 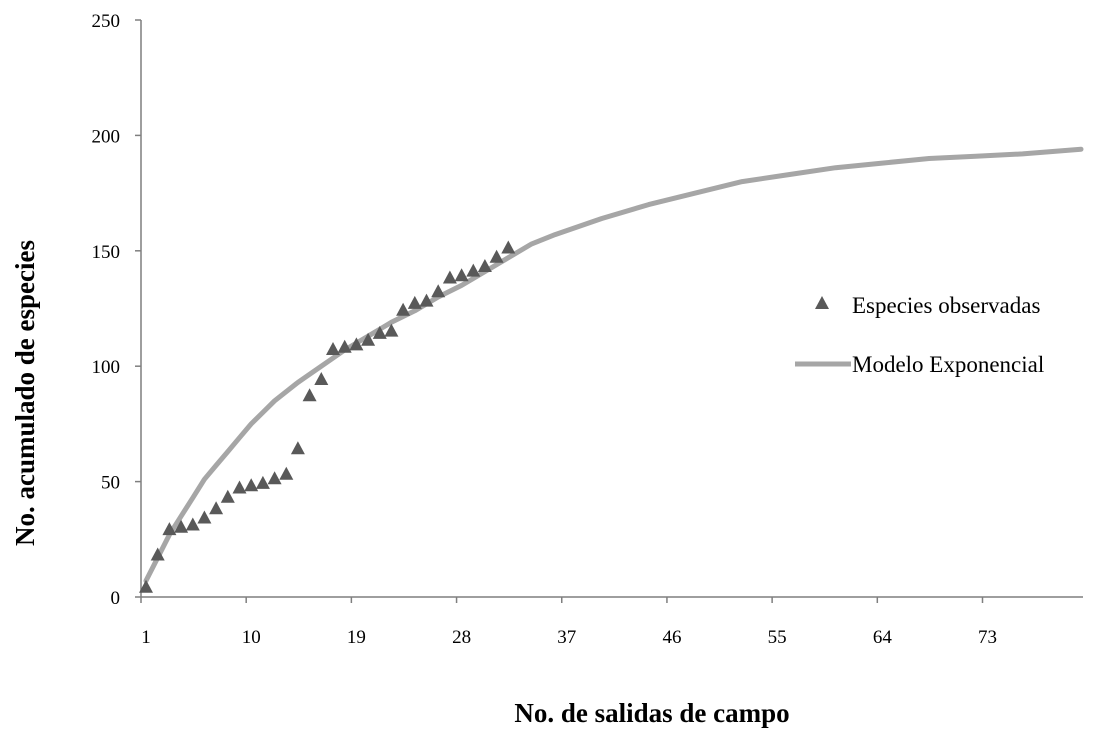 What do you see at coordinates (946, 305) in the screenshot?
I see `legend-label-especies-observadas: Especies observadas` at bounding box center [946, 305].